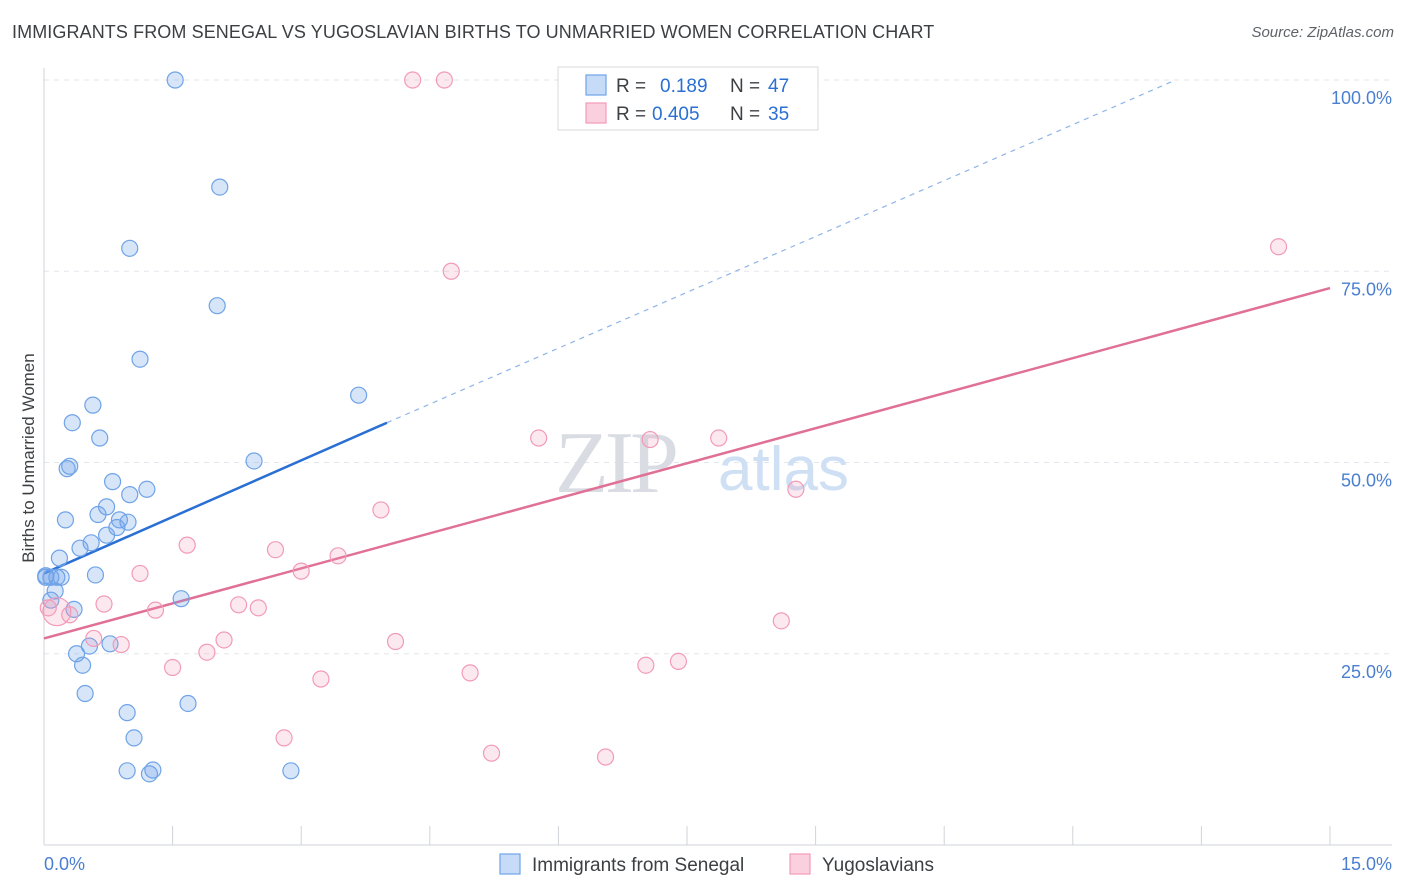 Image resolution: width=1406 pixels, height=892 pixels. I want to click on stats-legend: R = 0.189 N = 47 R = 0.405 N = 35, so click(688, 98).